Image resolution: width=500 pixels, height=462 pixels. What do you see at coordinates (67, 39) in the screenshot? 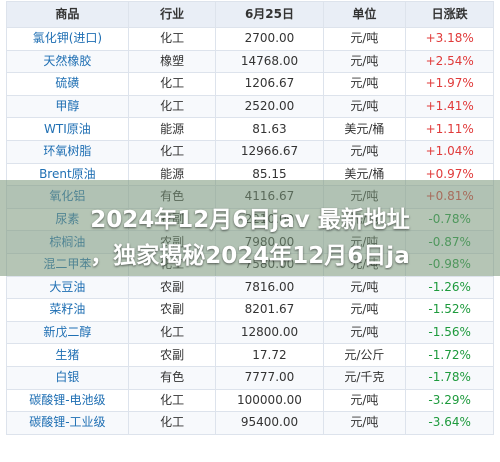
I see `commodity-name-link: 氯化钾(进口)` at bounding box center [67, 39].